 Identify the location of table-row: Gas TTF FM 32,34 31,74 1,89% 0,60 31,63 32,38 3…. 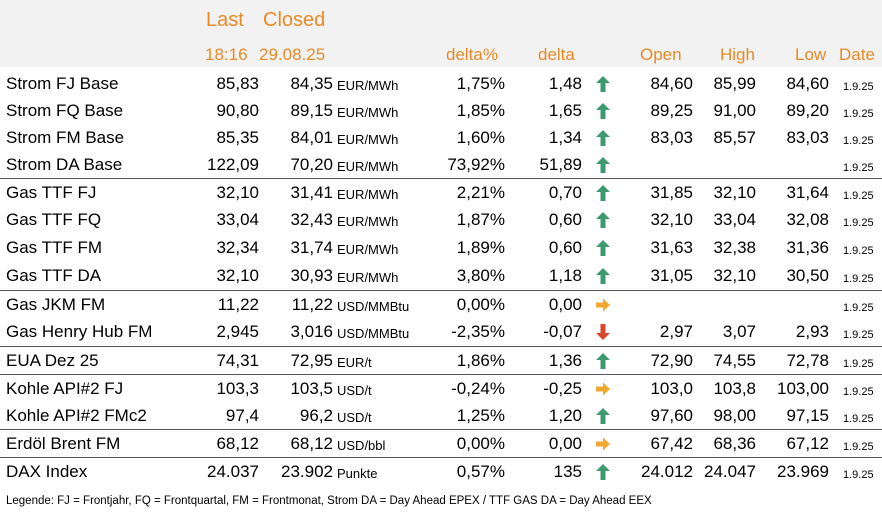
(441, 247).